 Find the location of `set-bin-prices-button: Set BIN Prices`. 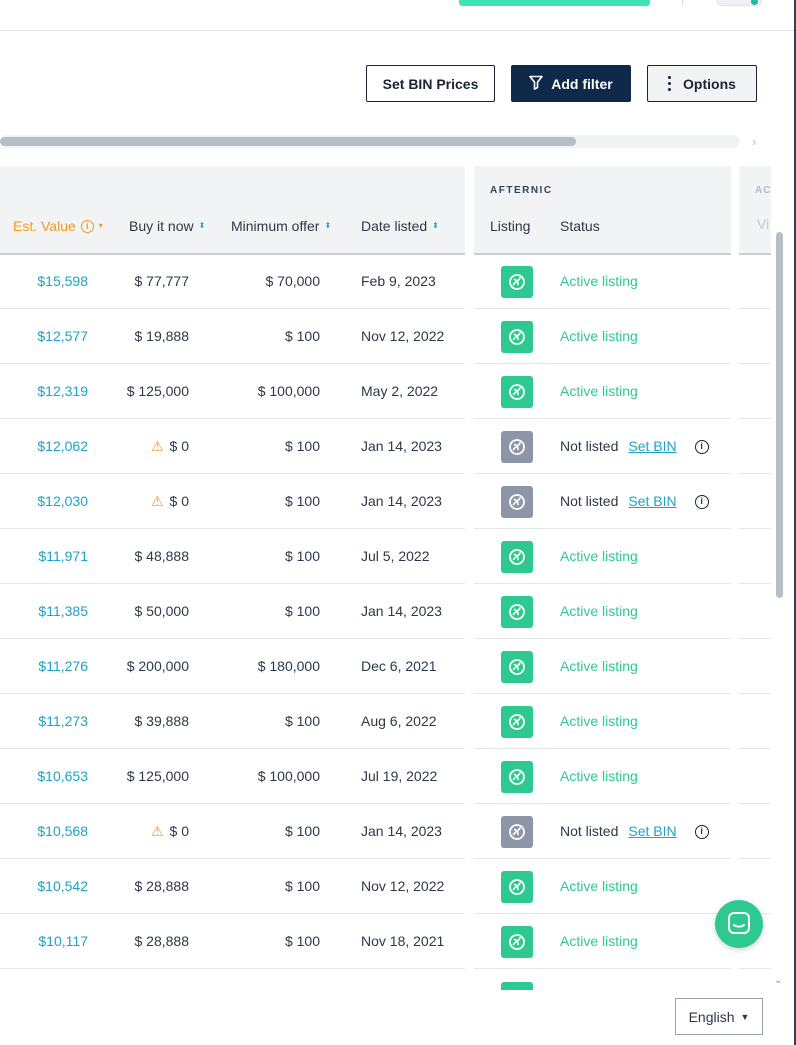

set-bin-prices-button: Set BIN Prices is located at coordinates (430, 83).